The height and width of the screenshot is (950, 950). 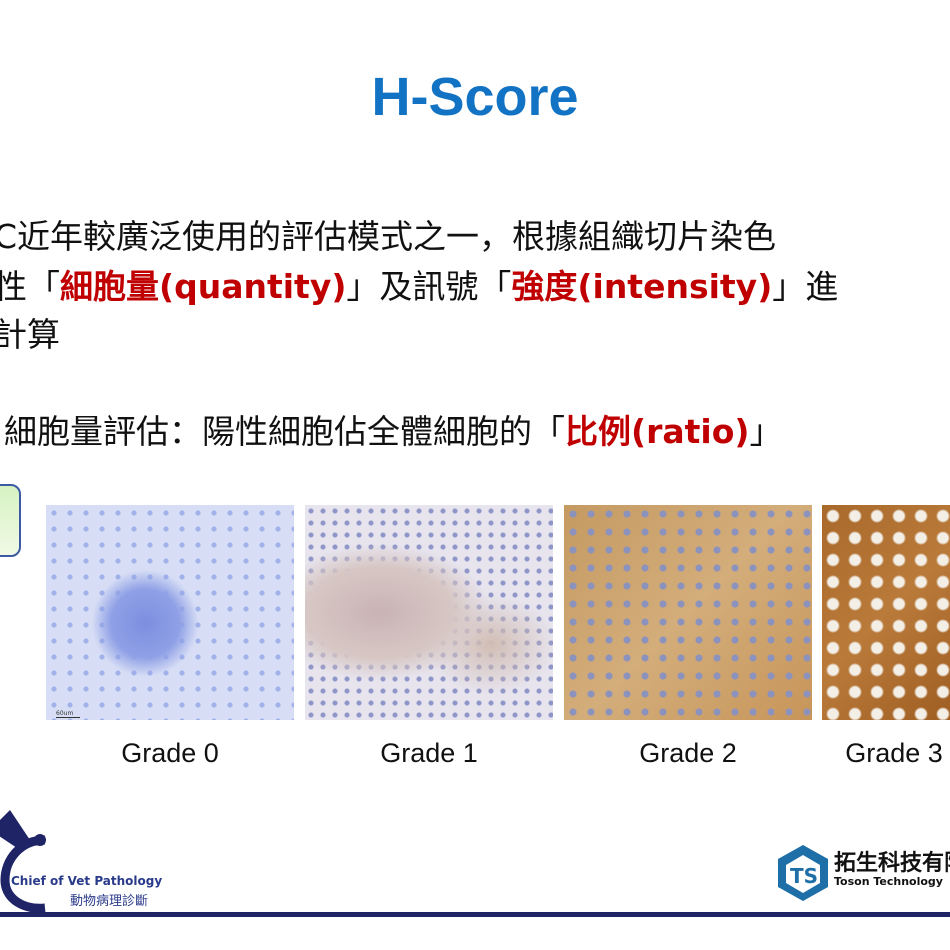 What do you see at coordinates (10, 520) in the screenshot?
I see `callout-box` at bounding box center [10, 520].